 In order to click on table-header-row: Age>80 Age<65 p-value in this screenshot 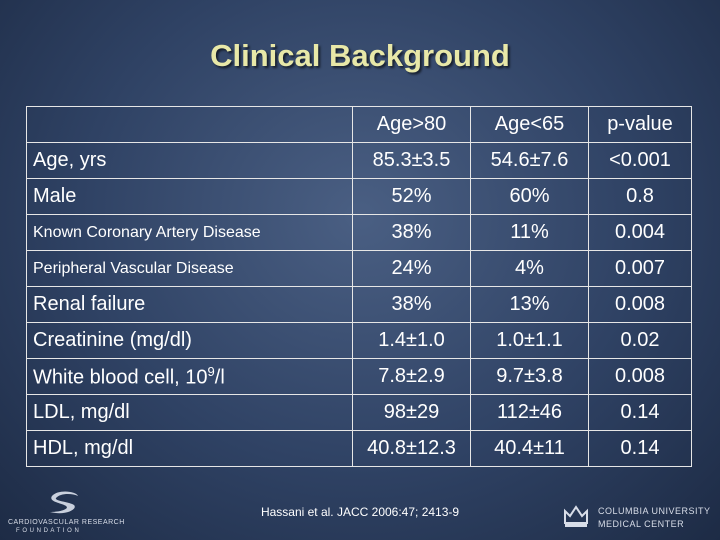, I will do `click(359, 124)`.